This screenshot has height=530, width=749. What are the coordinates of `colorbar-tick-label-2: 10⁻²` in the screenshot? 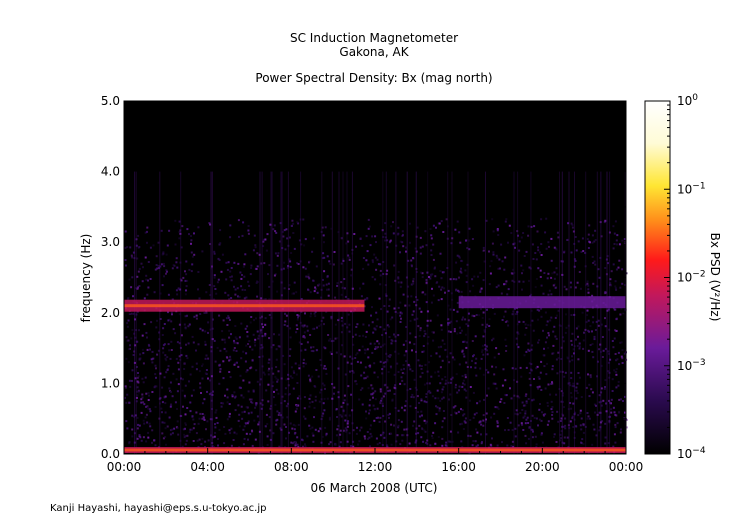 It's located at (691, 277).